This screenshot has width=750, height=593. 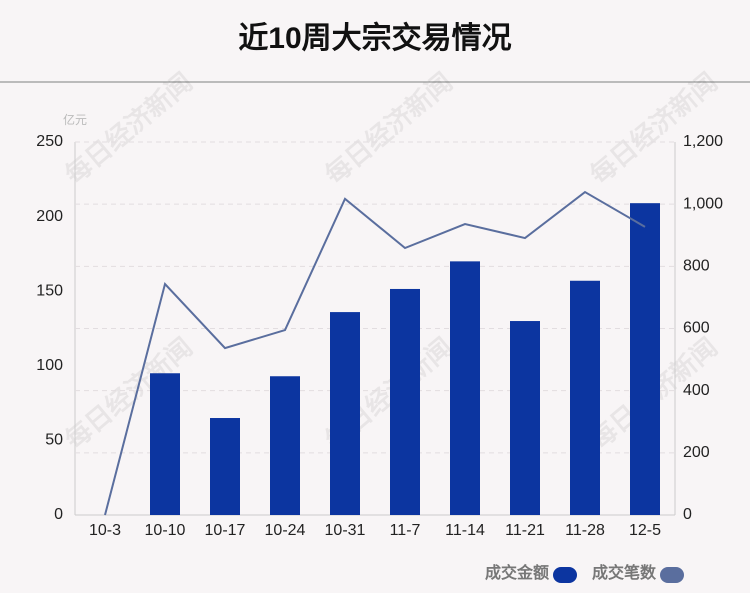 I want to click on x-tick-label: 11-14, so click(x=465, y=530).